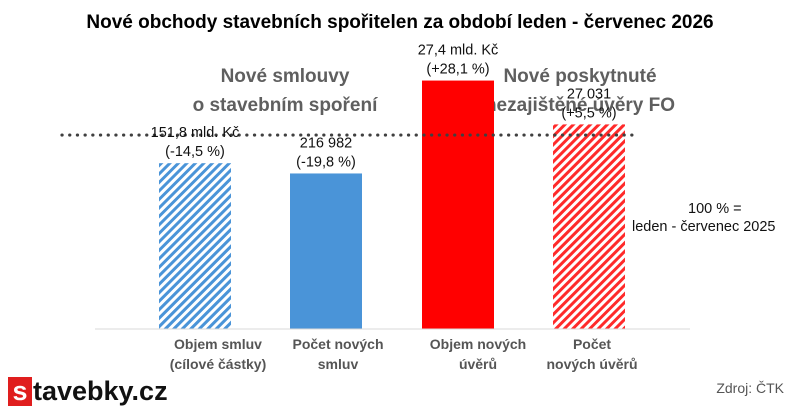  Describe the element at coordinates (100, 391) in the screenshot. I see `logo-text: tavebky.cz` at that location.